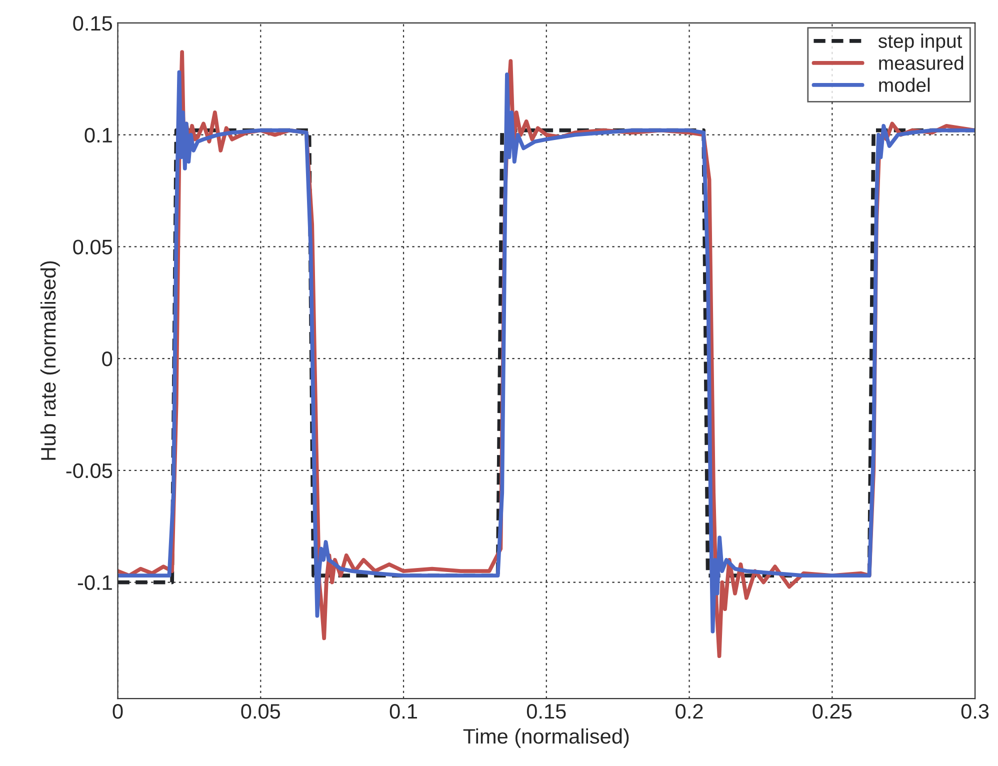  I want to click on x-tick-label: 0, so click(117, 711).